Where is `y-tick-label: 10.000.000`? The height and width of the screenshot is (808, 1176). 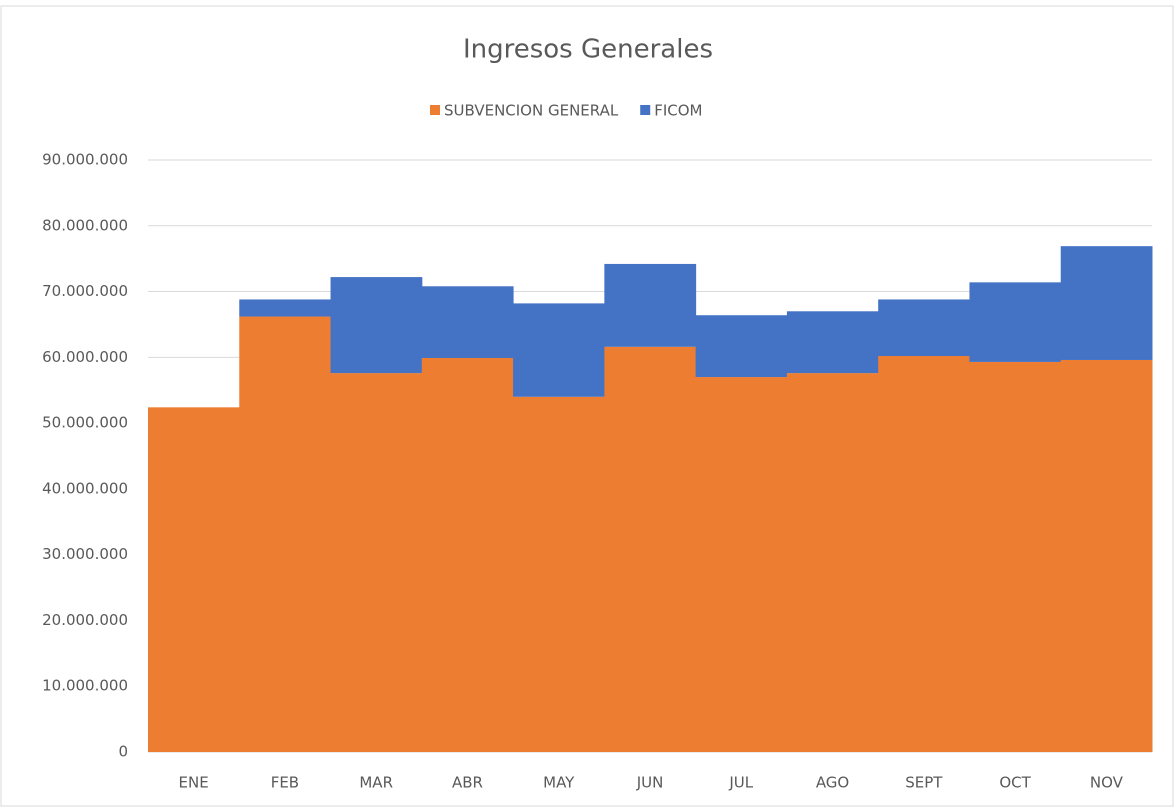 y-tick-label: 10.000.000 is located at coordinates (85, 686).